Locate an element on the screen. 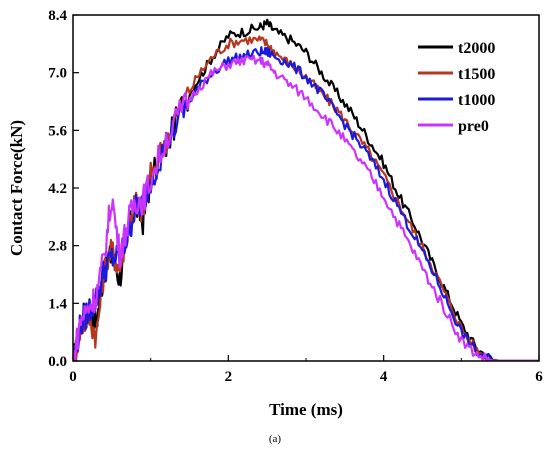 This screenshot has width=550, height=454. legend-label: t1000 is located at coordinates (476, 100).